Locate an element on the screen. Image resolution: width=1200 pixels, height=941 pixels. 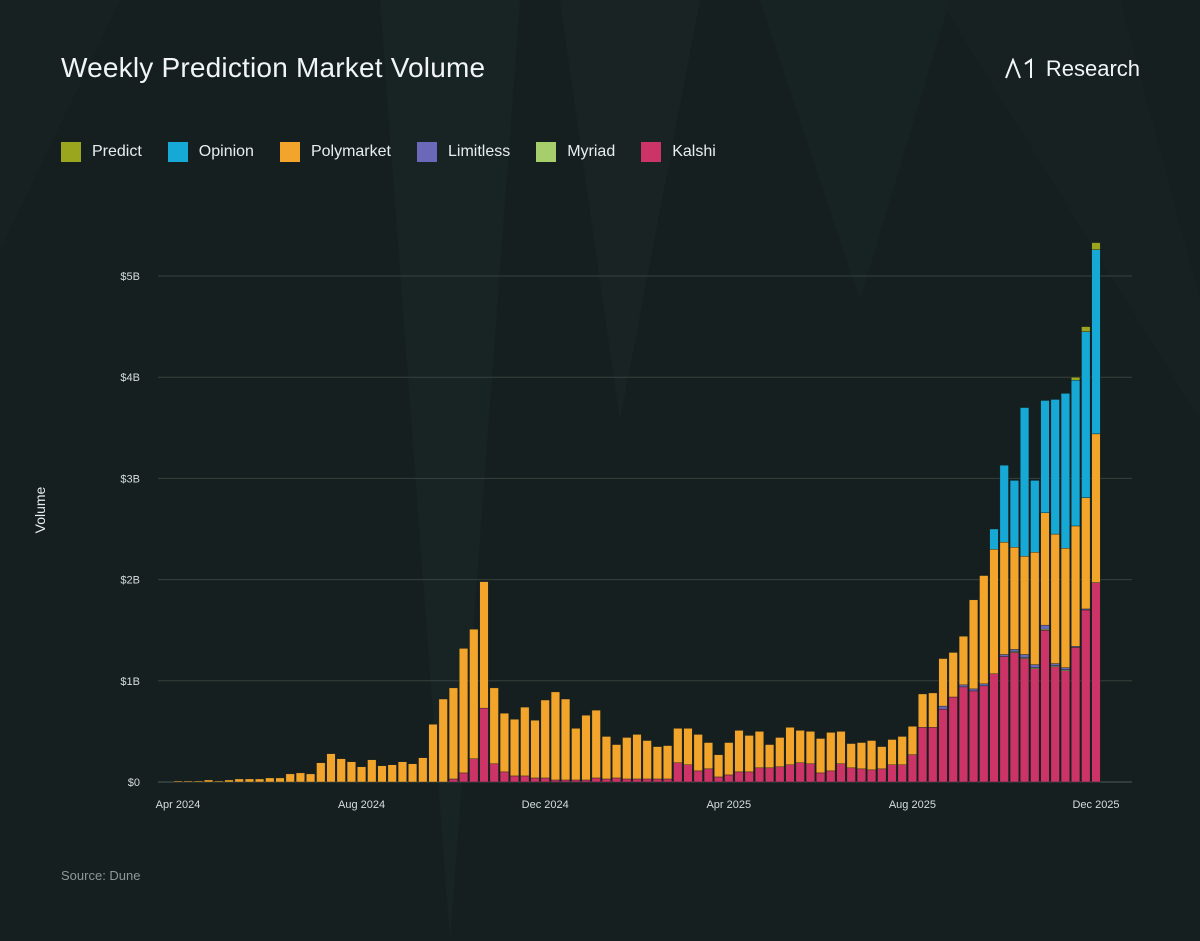
legend-item-predict: Predict is located at coordinates (101, 152).